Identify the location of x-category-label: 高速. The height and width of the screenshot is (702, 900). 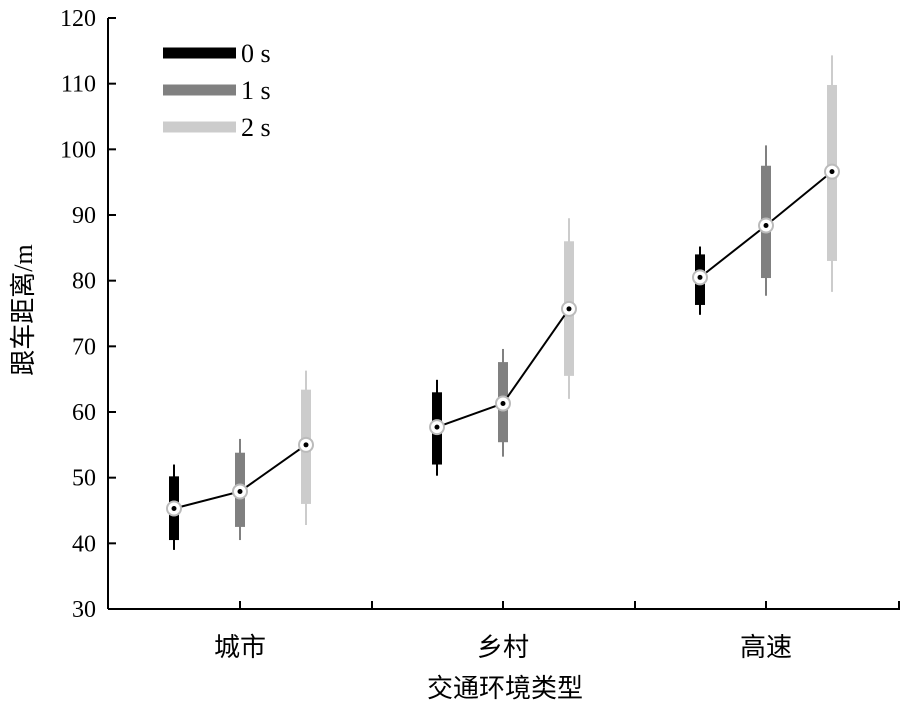
(766, 647).